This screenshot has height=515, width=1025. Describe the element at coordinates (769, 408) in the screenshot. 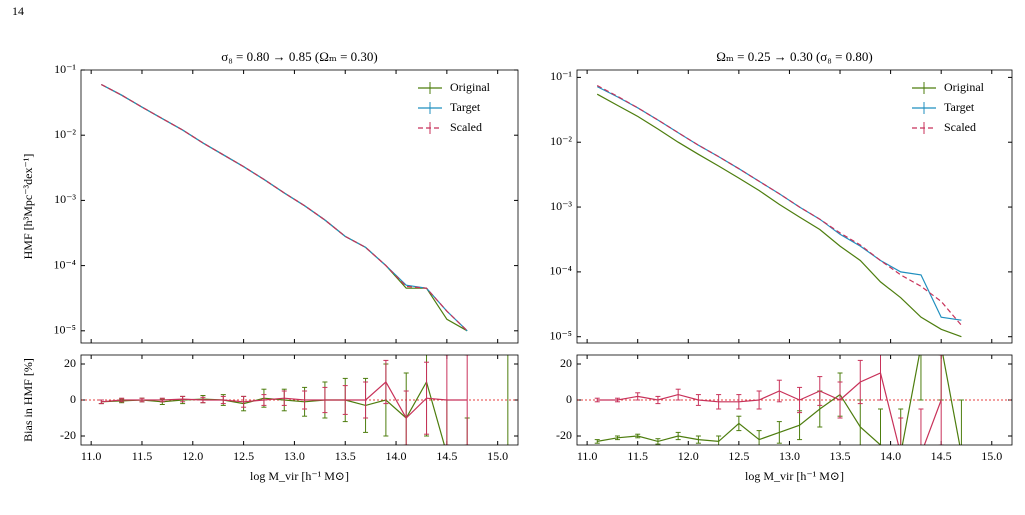

I see `series-line` at that location.